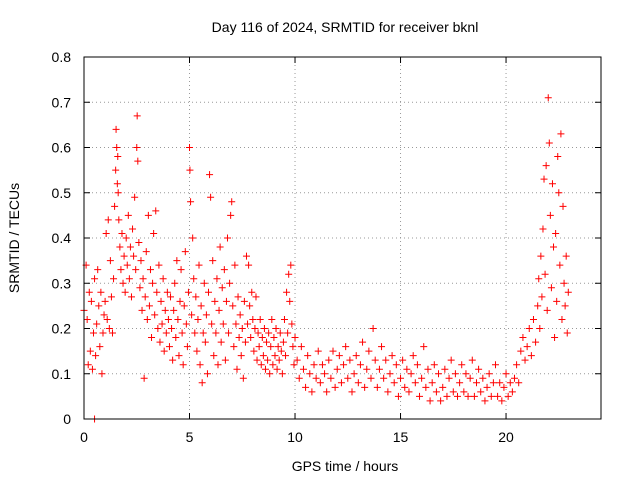 The width and height of the screenshot is (640, 480). Describe the element at coordinates (62, 57) in the screenshot. I see `y-tick-label: 0.8` at that location.